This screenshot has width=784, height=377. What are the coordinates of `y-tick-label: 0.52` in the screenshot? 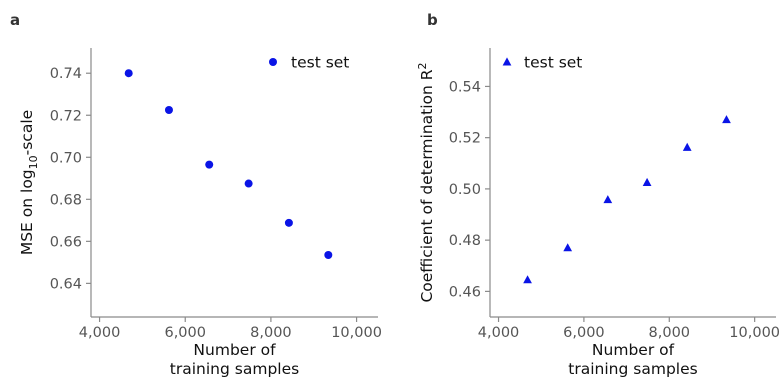 It's located at (465, 139).